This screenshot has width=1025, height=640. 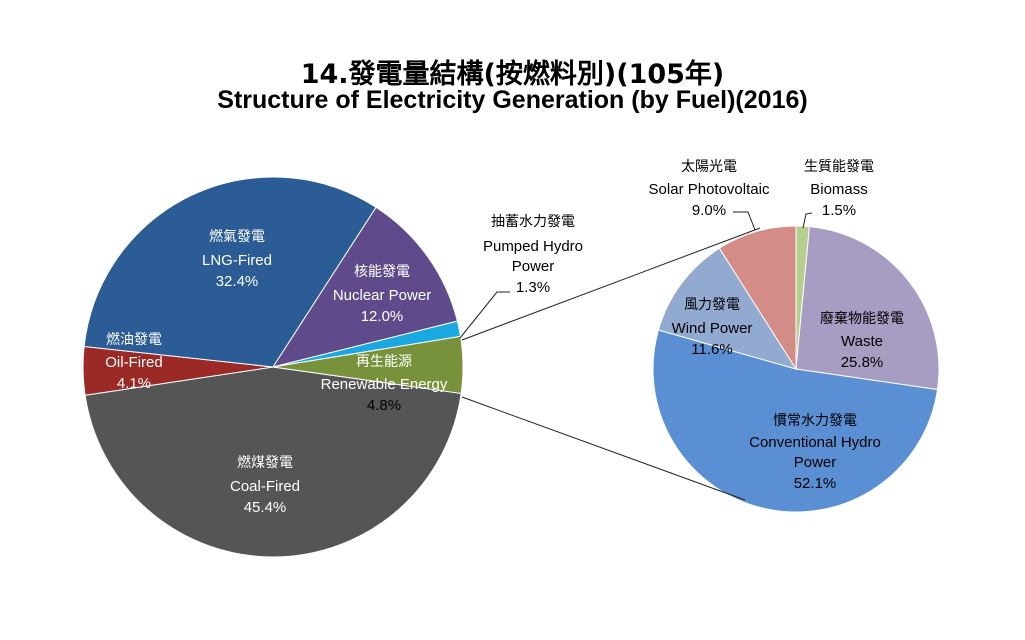 I want to click on label-conventional-hydro: 慣常水力發電 Conventional Hydro Power 52.1%, so click(x=815, y=452).